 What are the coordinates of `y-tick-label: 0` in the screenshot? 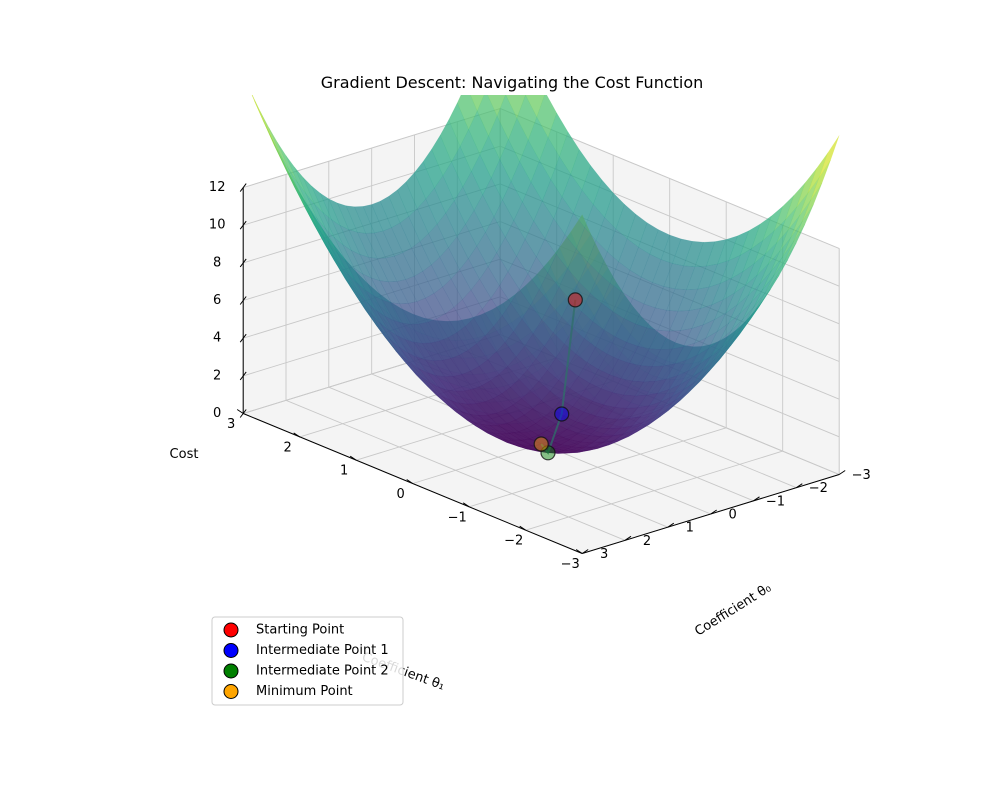 It's located at (401, 494).